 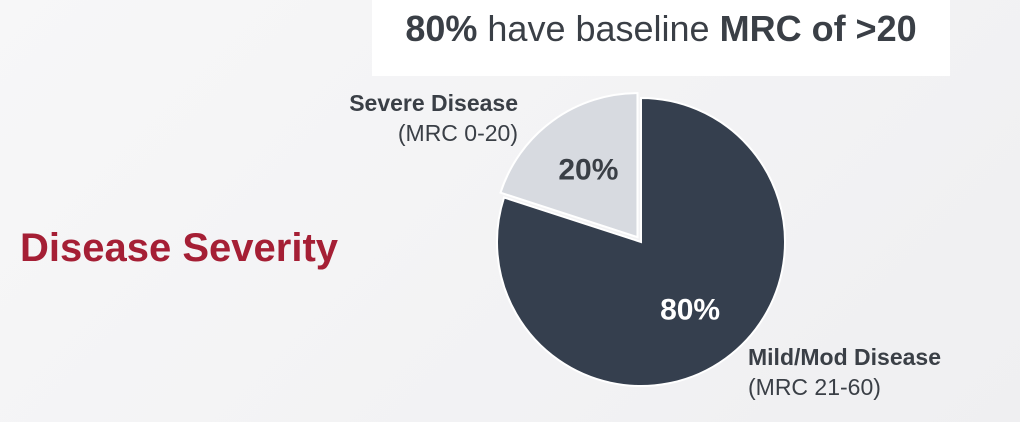 I want to click on headline-box: 80% have baseline MRC of >20, so click(x=661, y=38).